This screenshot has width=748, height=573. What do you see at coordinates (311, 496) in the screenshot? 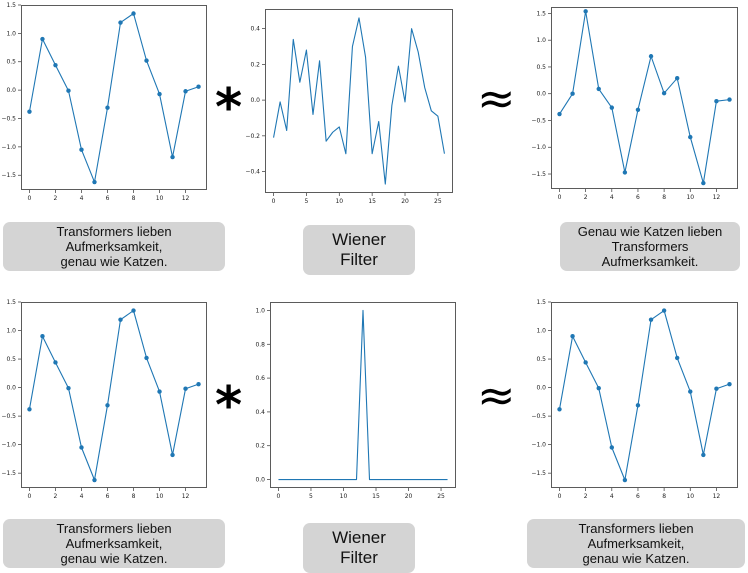
I see `x-tick-label: 5` at bounding box center [311, 496].